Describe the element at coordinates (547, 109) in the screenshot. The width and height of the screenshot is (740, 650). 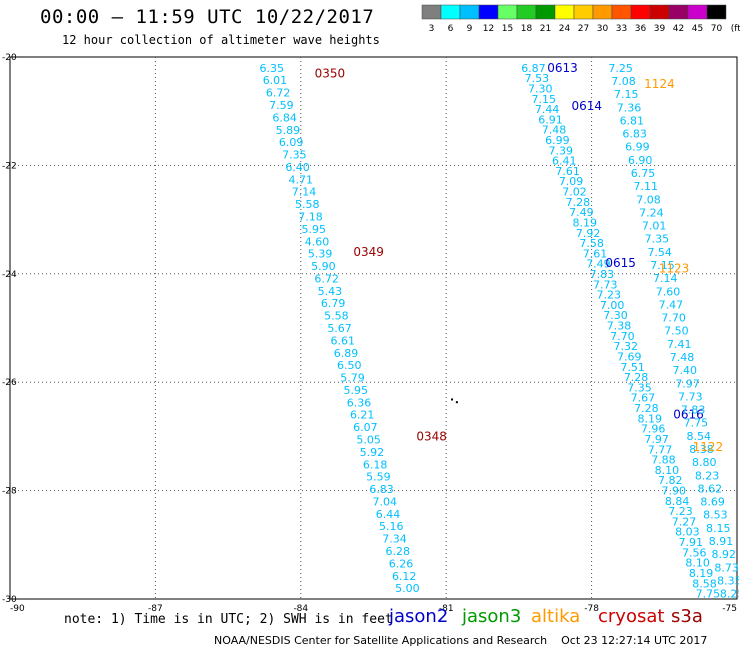
I see `swh-value: 7.44` at that location.